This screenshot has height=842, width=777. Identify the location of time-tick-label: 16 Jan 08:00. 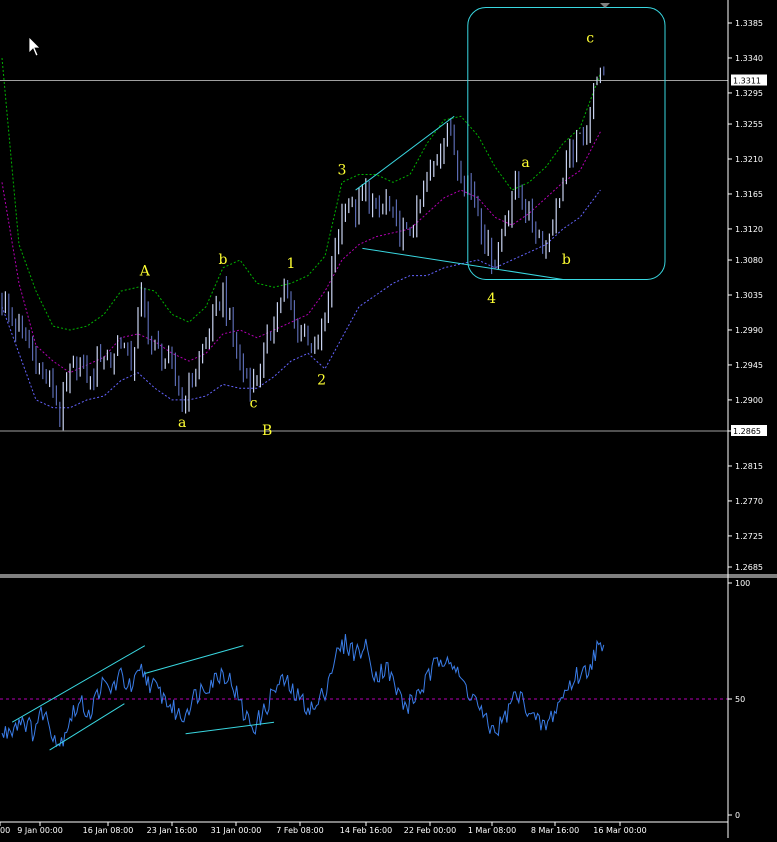
(108, 830).